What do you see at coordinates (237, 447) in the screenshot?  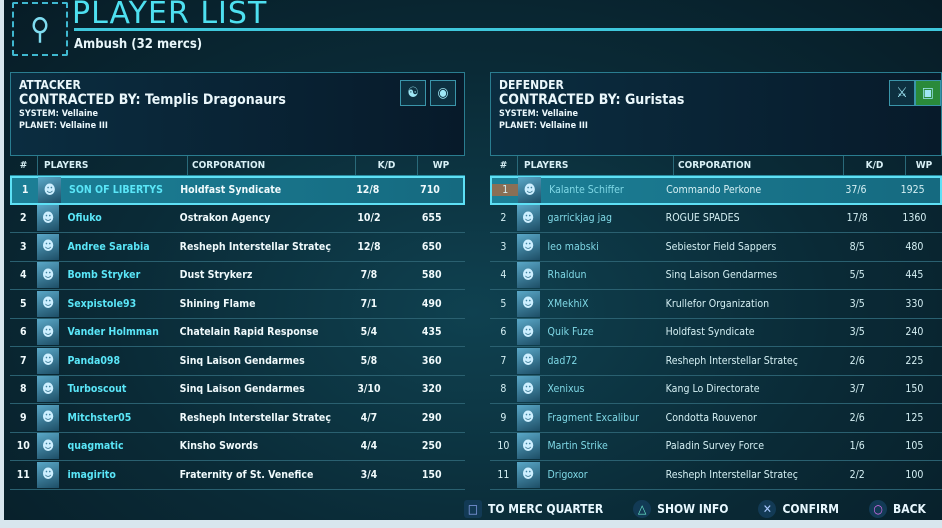 I see `player-row: 10 ☻ quagmatic Kinsho Swords 4/4 250` at bounding box center [237, 447].